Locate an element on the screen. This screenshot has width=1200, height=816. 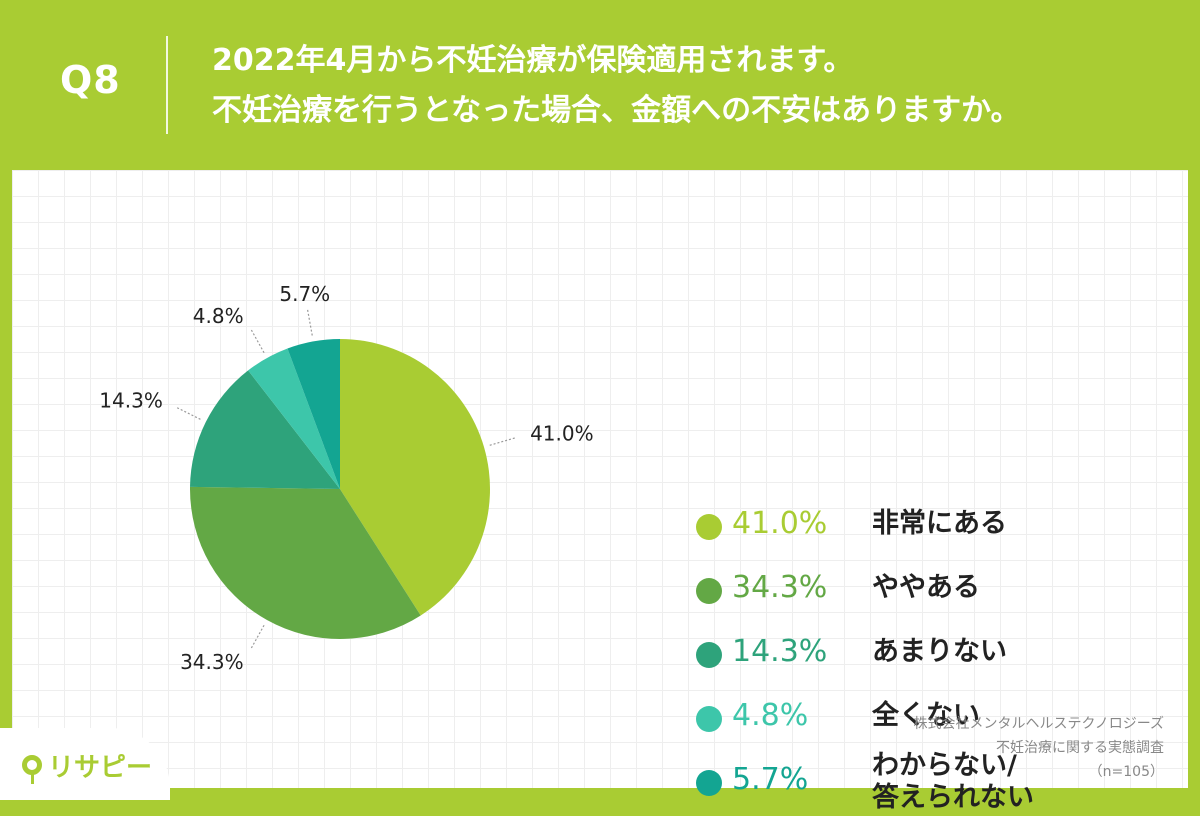
question-title-line1: 2022年4月から不妊治療が保険適用されます。 is located at coordinates (533, 60).